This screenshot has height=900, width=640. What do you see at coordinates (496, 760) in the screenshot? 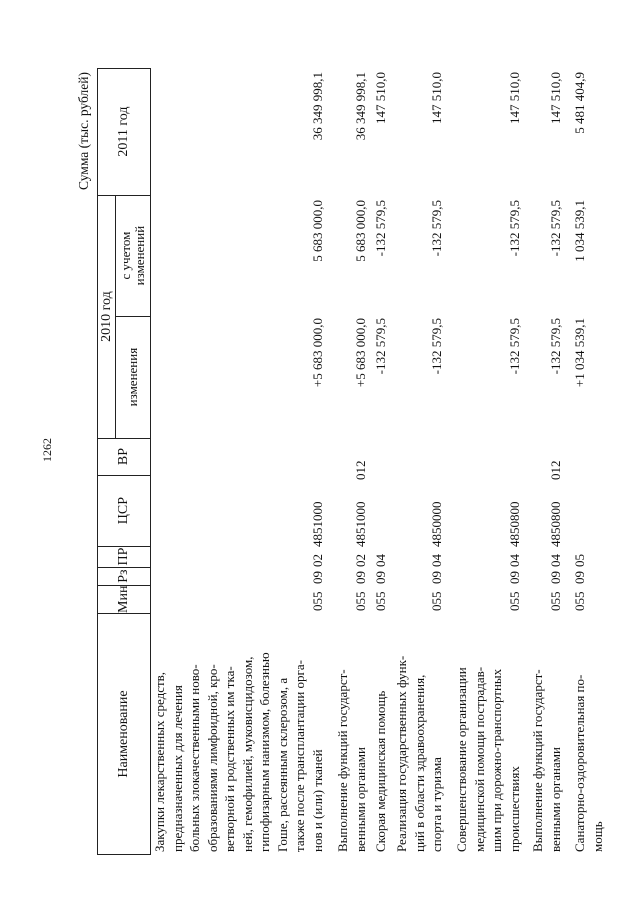
I see `row-name-line: шим при дорожно-транспортных` at bounding box center [496, 760].